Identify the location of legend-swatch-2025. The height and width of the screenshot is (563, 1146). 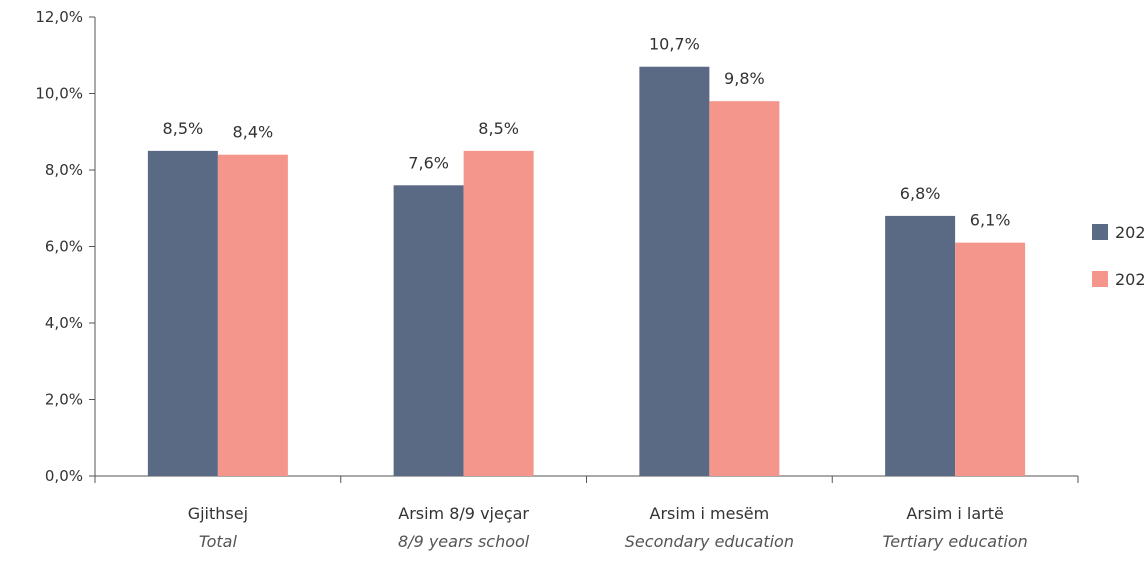
(1100, 279).